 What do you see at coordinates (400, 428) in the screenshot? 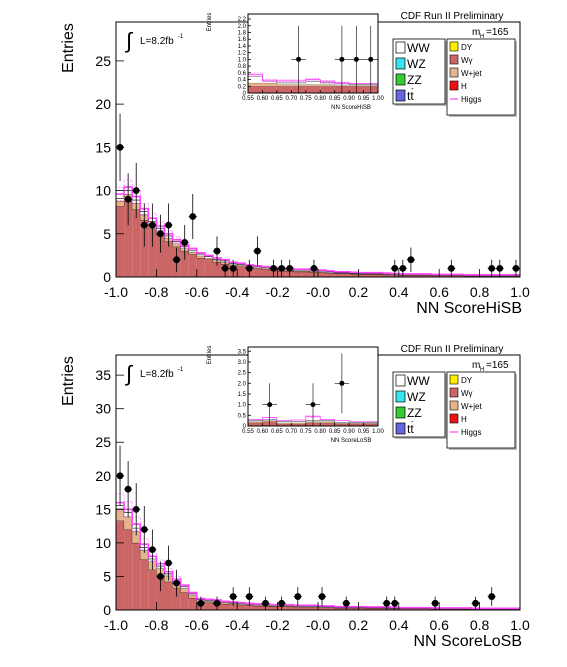
I see `legend-swatch-tt` at bounding box center [400, 428].